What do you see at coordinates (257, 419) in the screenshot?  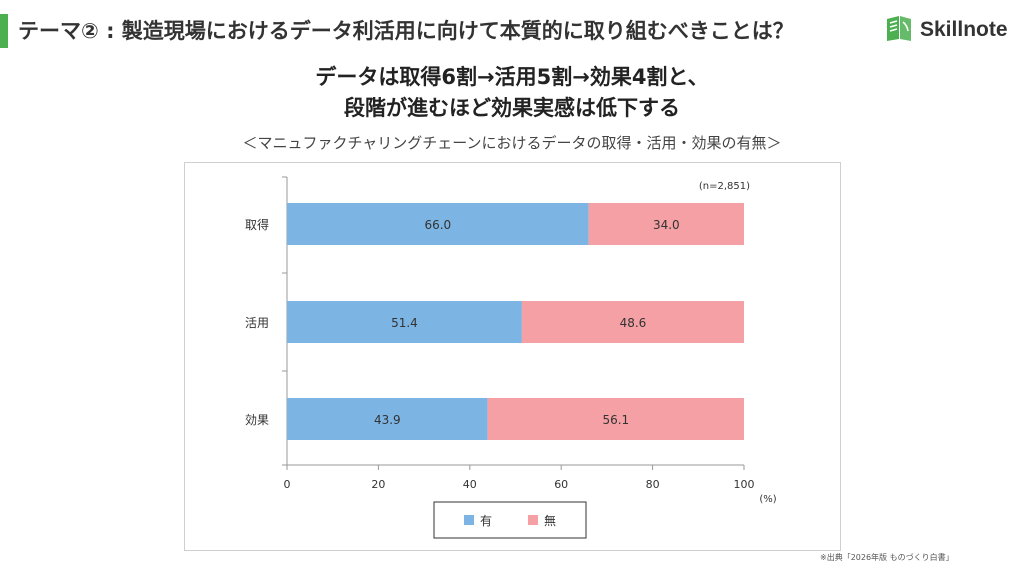 I see `category-label: 効果` at bounding box center [257, 419].